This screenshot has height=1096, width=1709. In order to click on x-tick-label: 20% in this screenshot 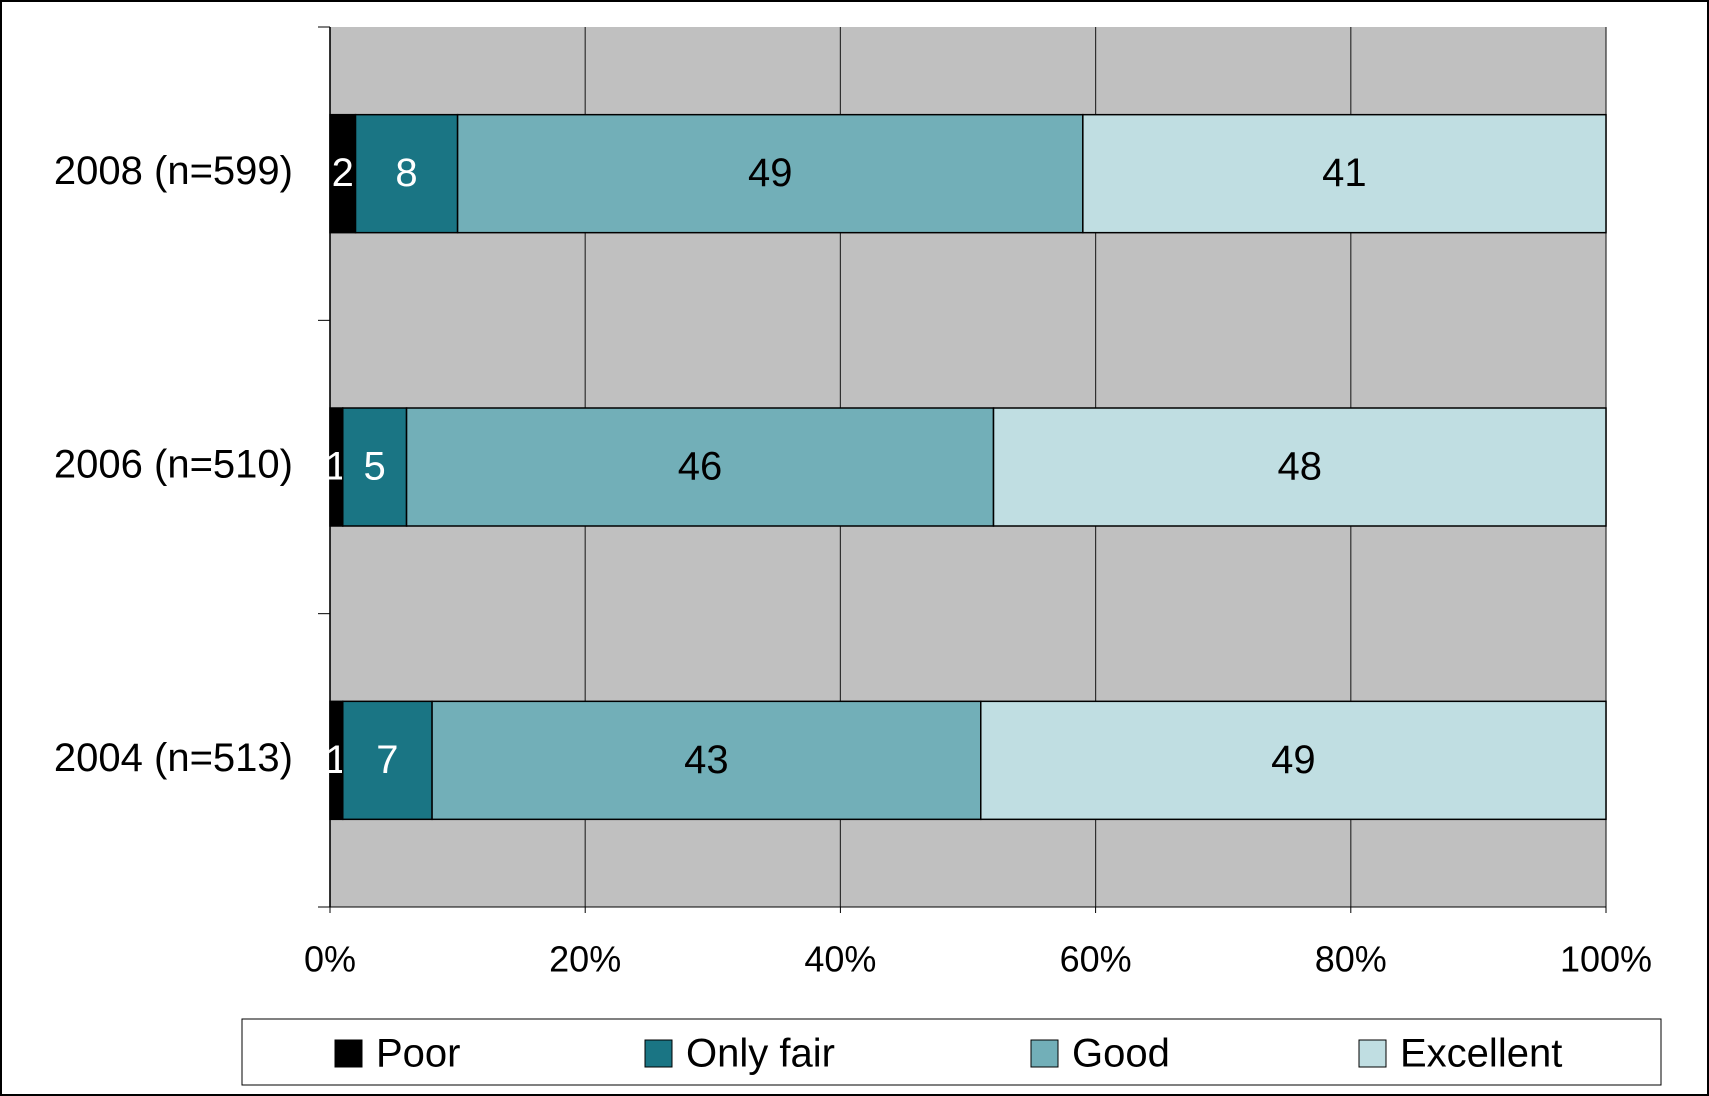, I will do `click(585, 959)`.